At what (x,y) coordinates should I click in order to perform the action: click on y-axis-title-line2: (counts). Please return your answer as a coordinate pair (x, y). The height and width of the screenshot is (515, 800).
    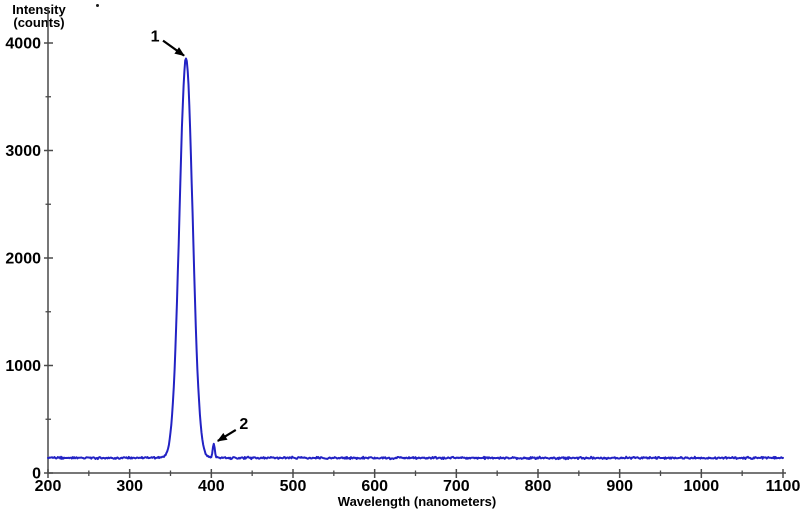
    Looking at the image, I should click on (39, 22).